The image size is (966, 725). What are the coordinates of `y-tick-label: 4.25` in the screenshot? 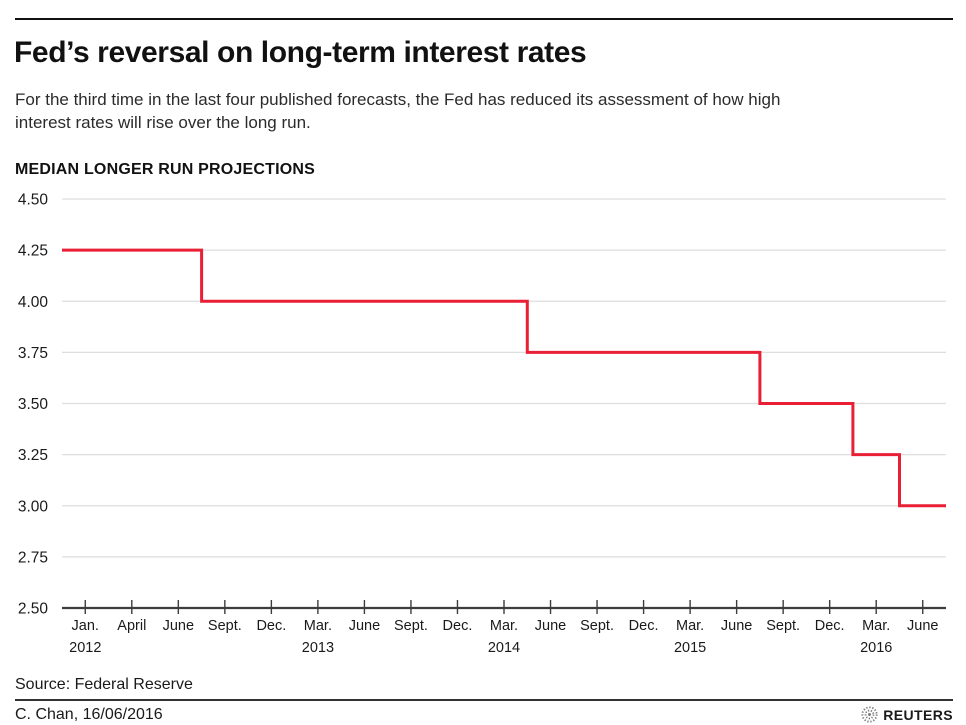 It's located at (33, 251).